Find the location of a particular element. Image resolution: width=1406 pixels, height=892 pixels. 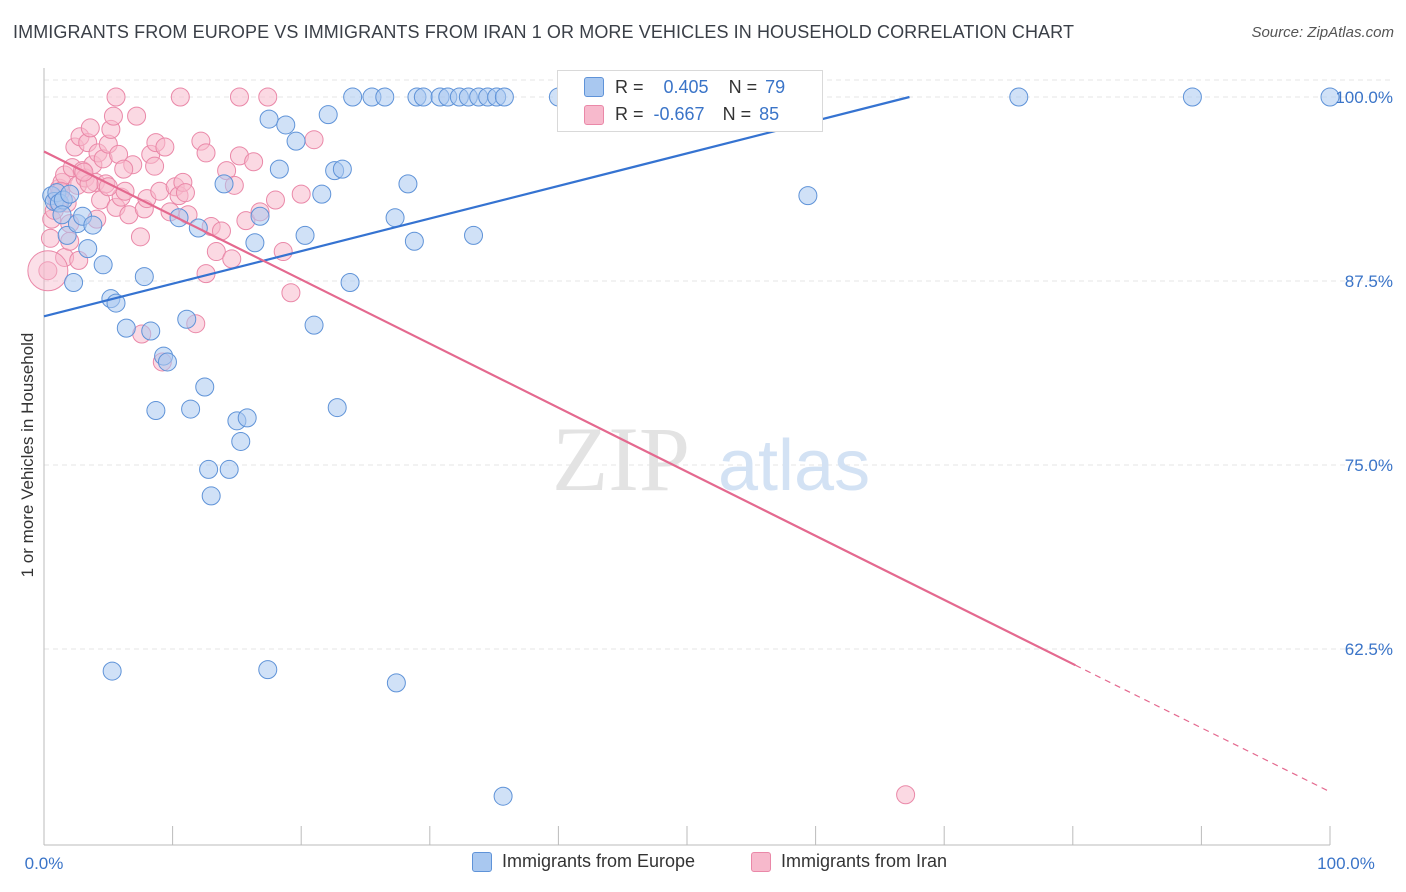

legend-iran-label: Immigrants from Iran is located at coordinates (864, 861).